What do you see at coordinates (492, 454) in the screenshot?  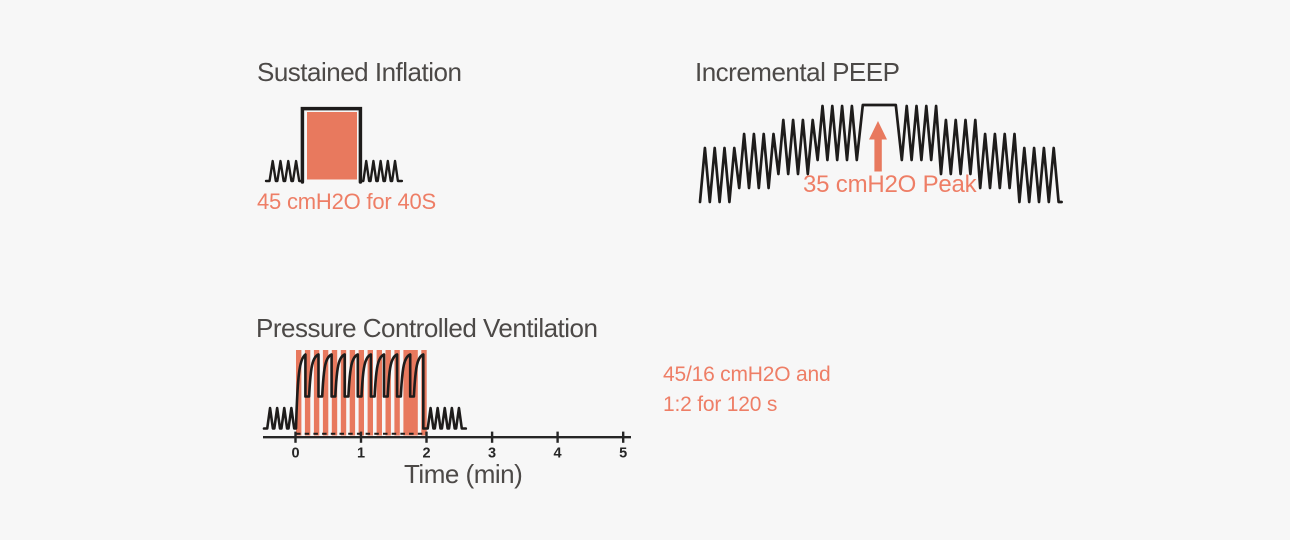 I see `axis-tick-label: 3` at bounding box center [492, 454].